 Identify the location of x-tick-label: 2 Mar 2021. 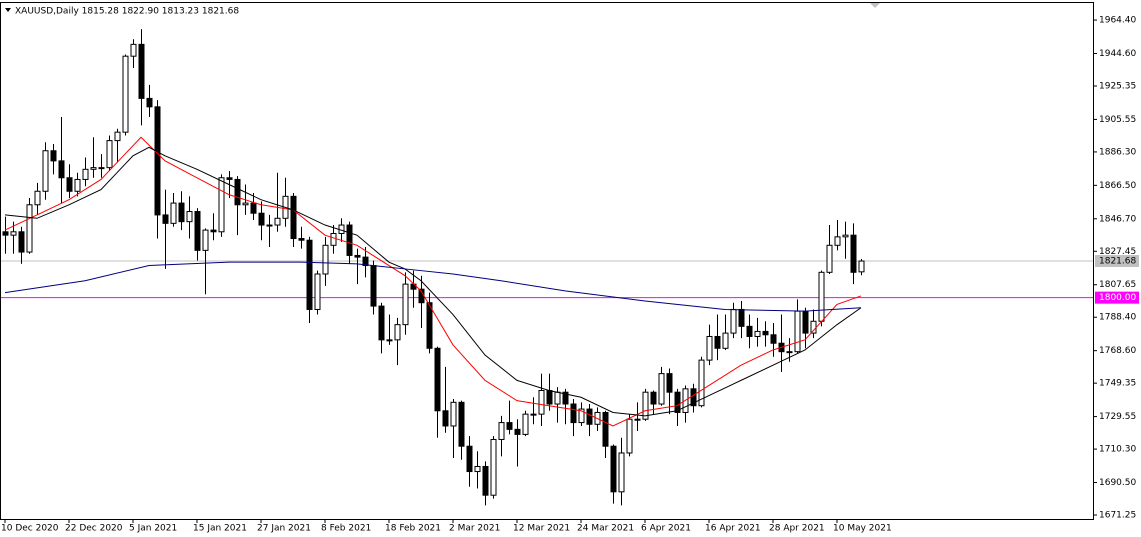
(474, 529).